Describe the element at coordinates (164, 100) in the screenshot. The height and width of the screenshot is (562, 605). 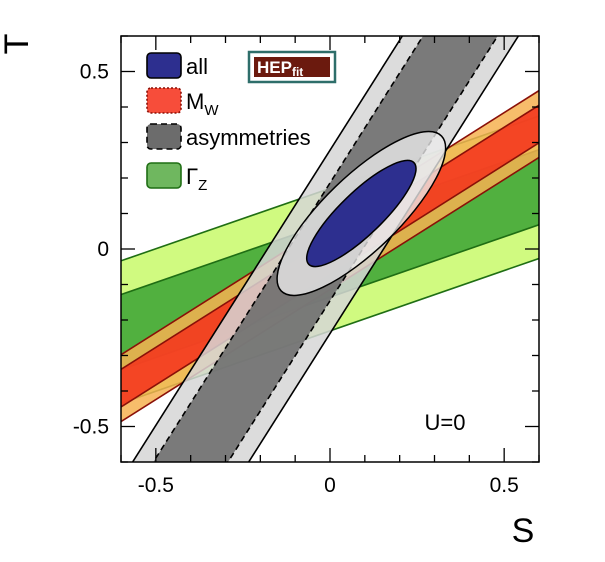
I see `legend-swatch-mw` at that location.